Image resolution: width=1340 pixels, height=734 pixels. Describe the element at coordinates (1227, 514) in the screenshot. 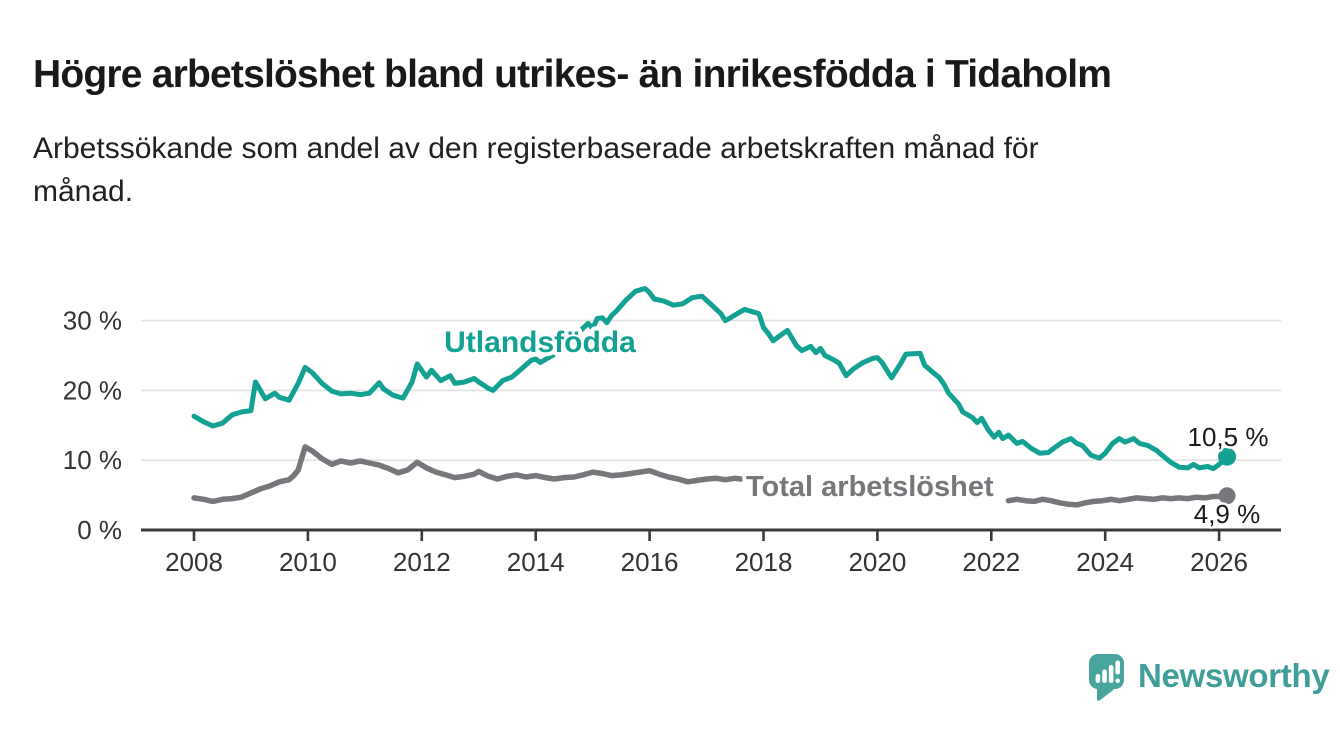

I see `total-end-value-label: 4,9 %` at that location.